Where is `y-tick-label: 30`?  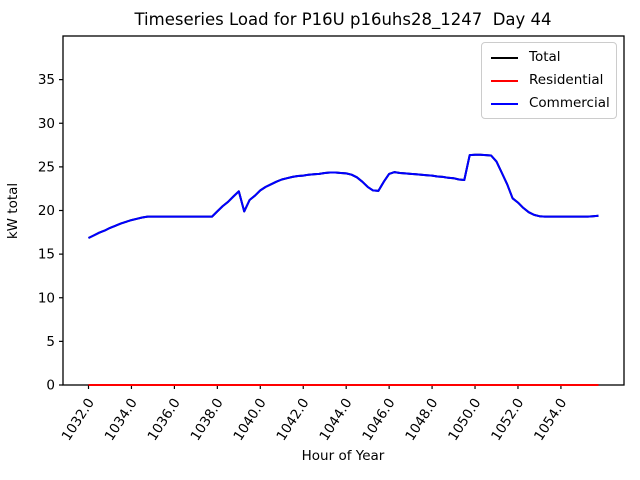
y-tick-label: 30 is located at coordinates (46, 124).